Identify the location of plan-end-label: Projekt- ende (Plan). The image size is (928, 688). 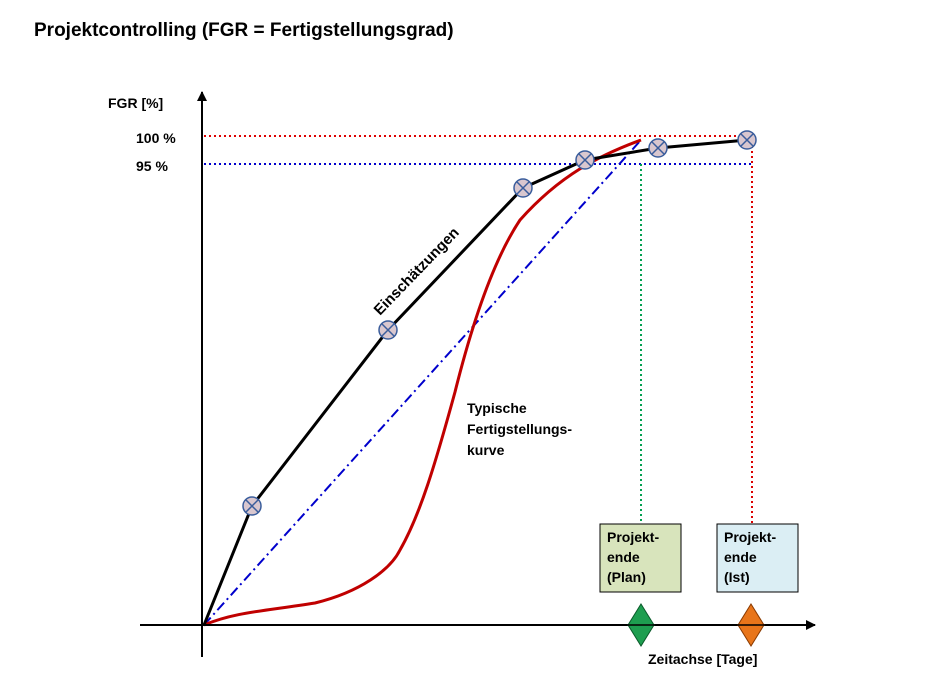
(635, 557).